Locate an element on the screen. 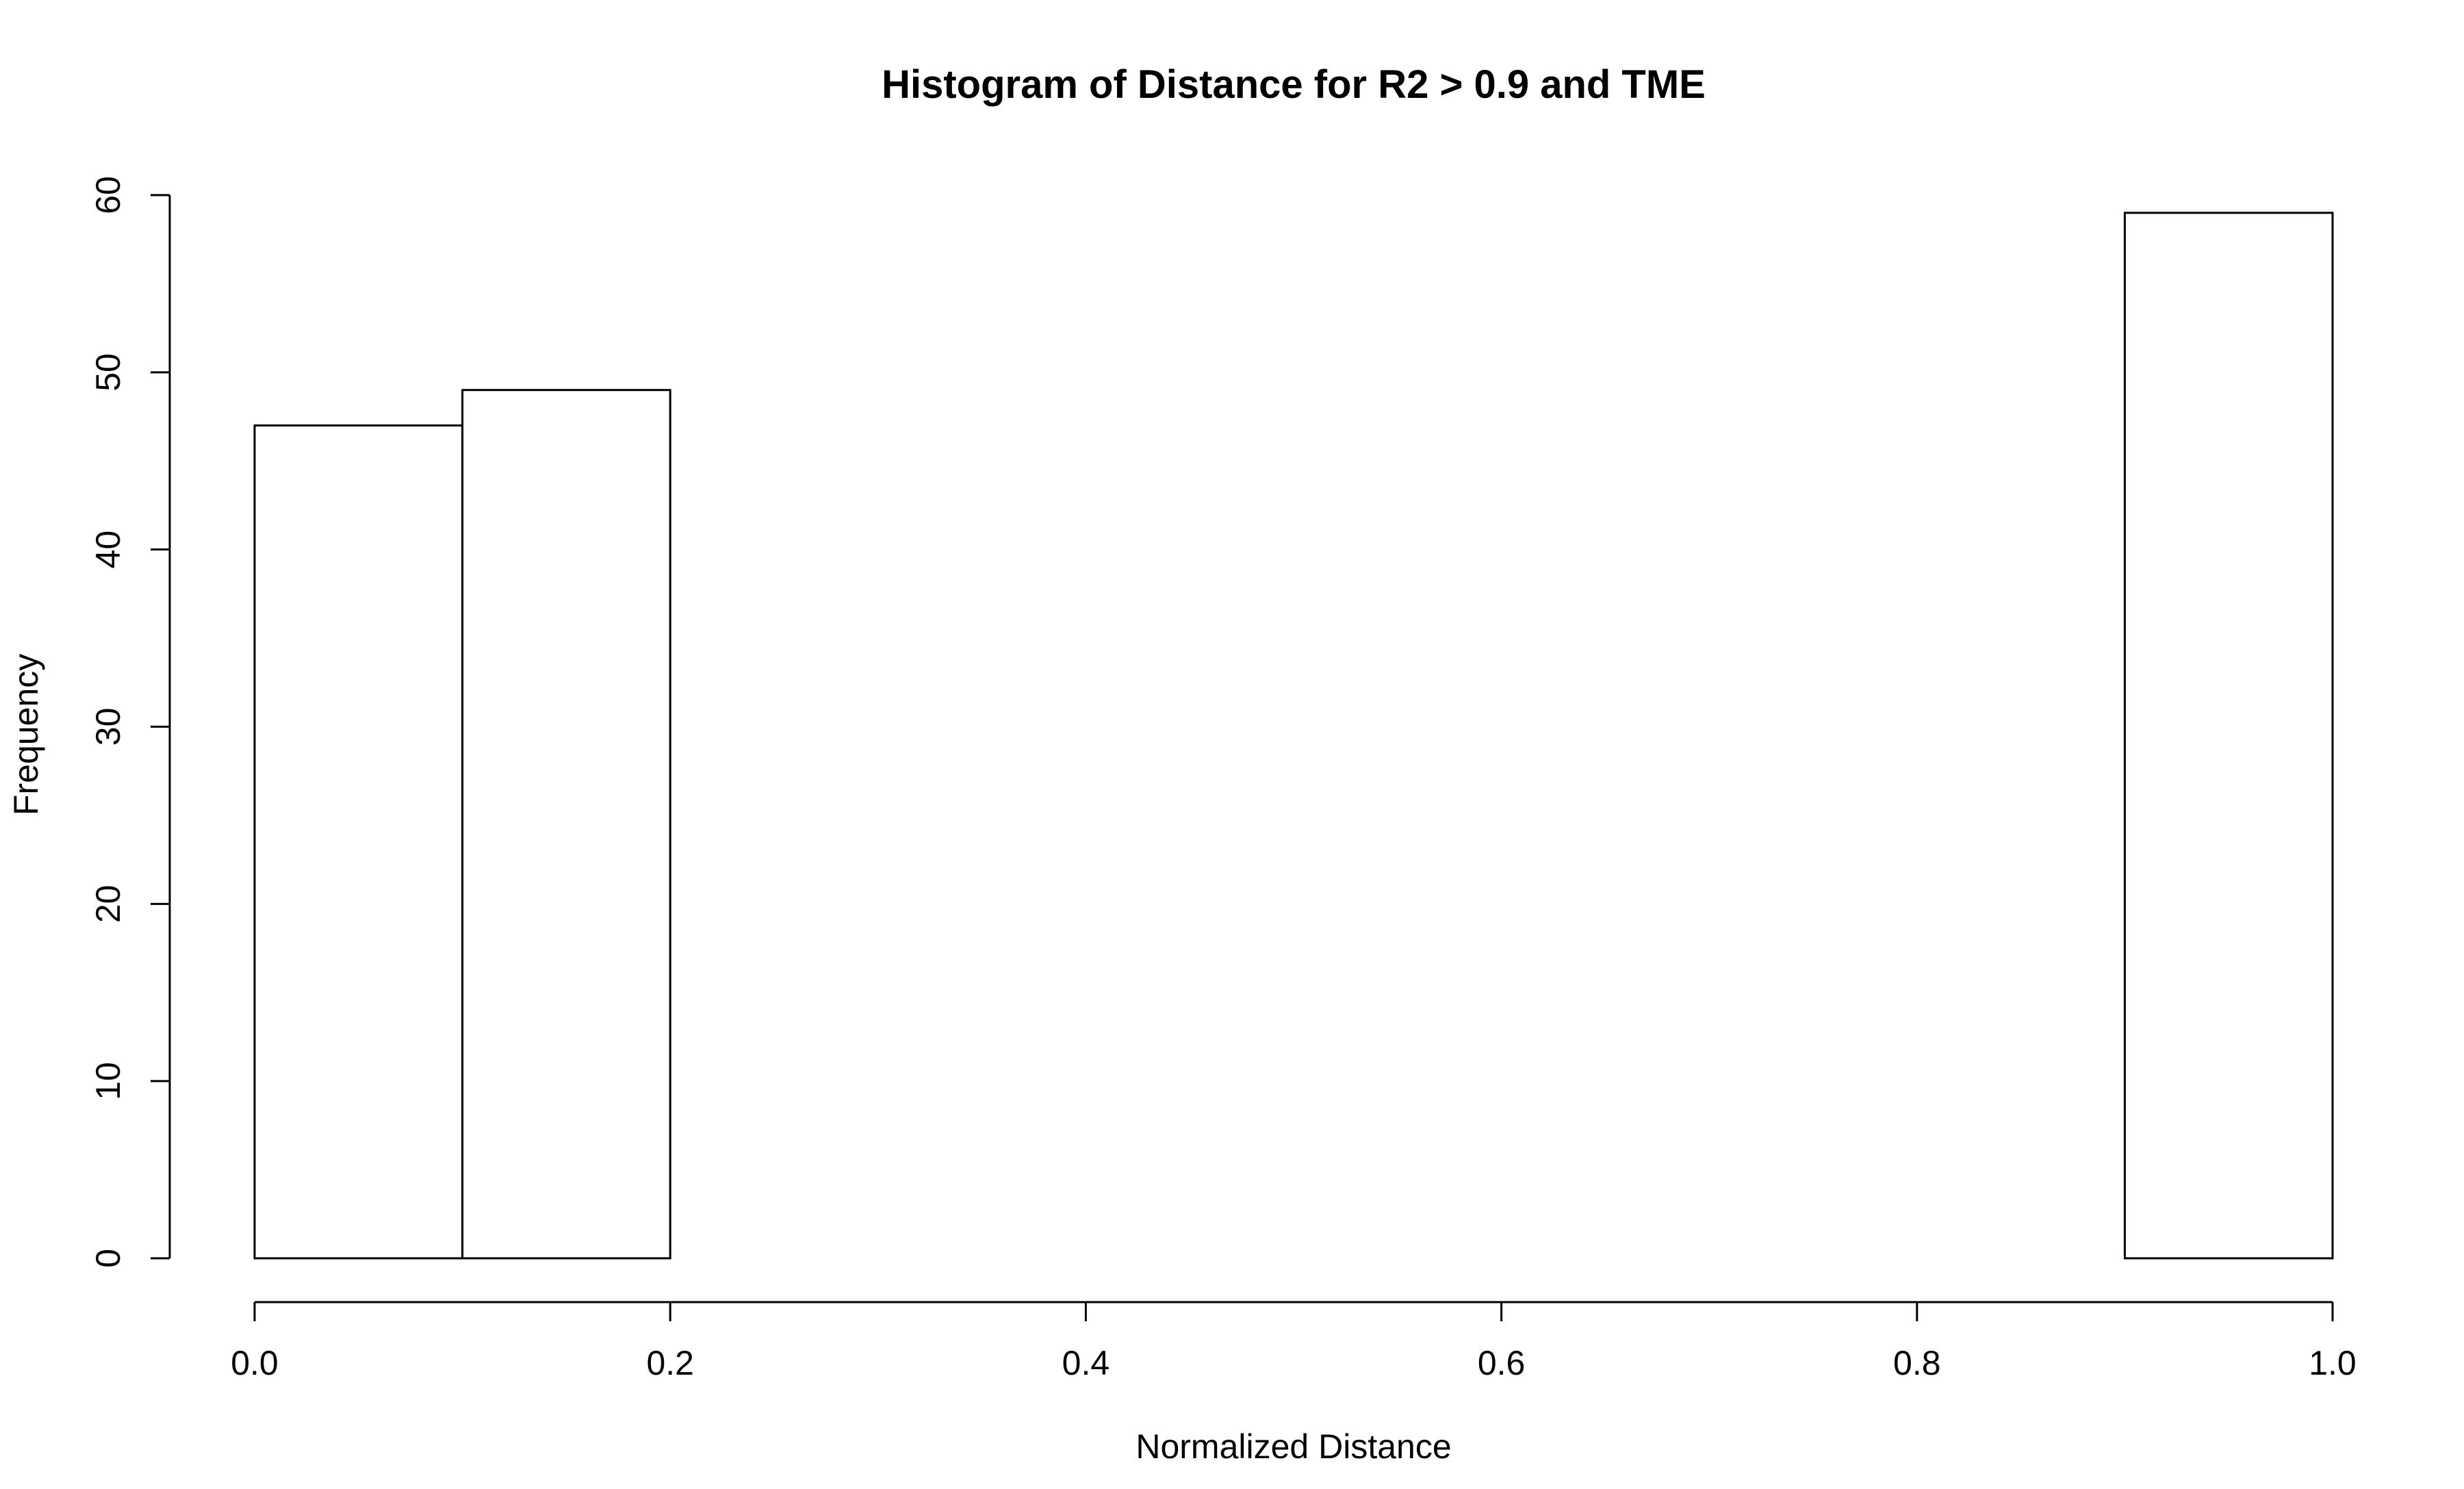  y-tick-label: 40 is located at coordinates (108, 550).